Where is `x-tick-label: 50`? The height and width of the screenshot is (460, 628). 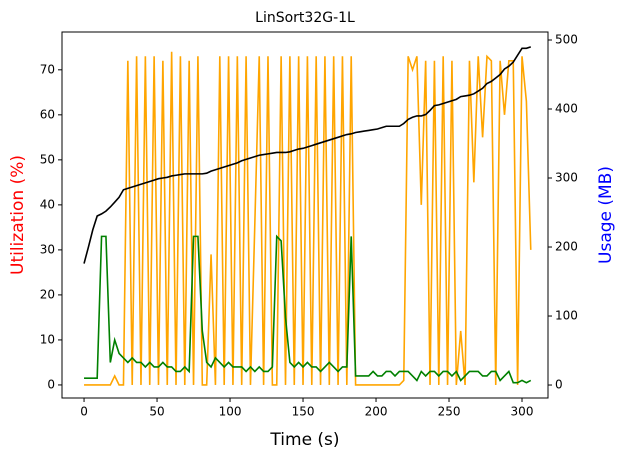
x-tick-label: 50 is located at coordinates (156, 412).